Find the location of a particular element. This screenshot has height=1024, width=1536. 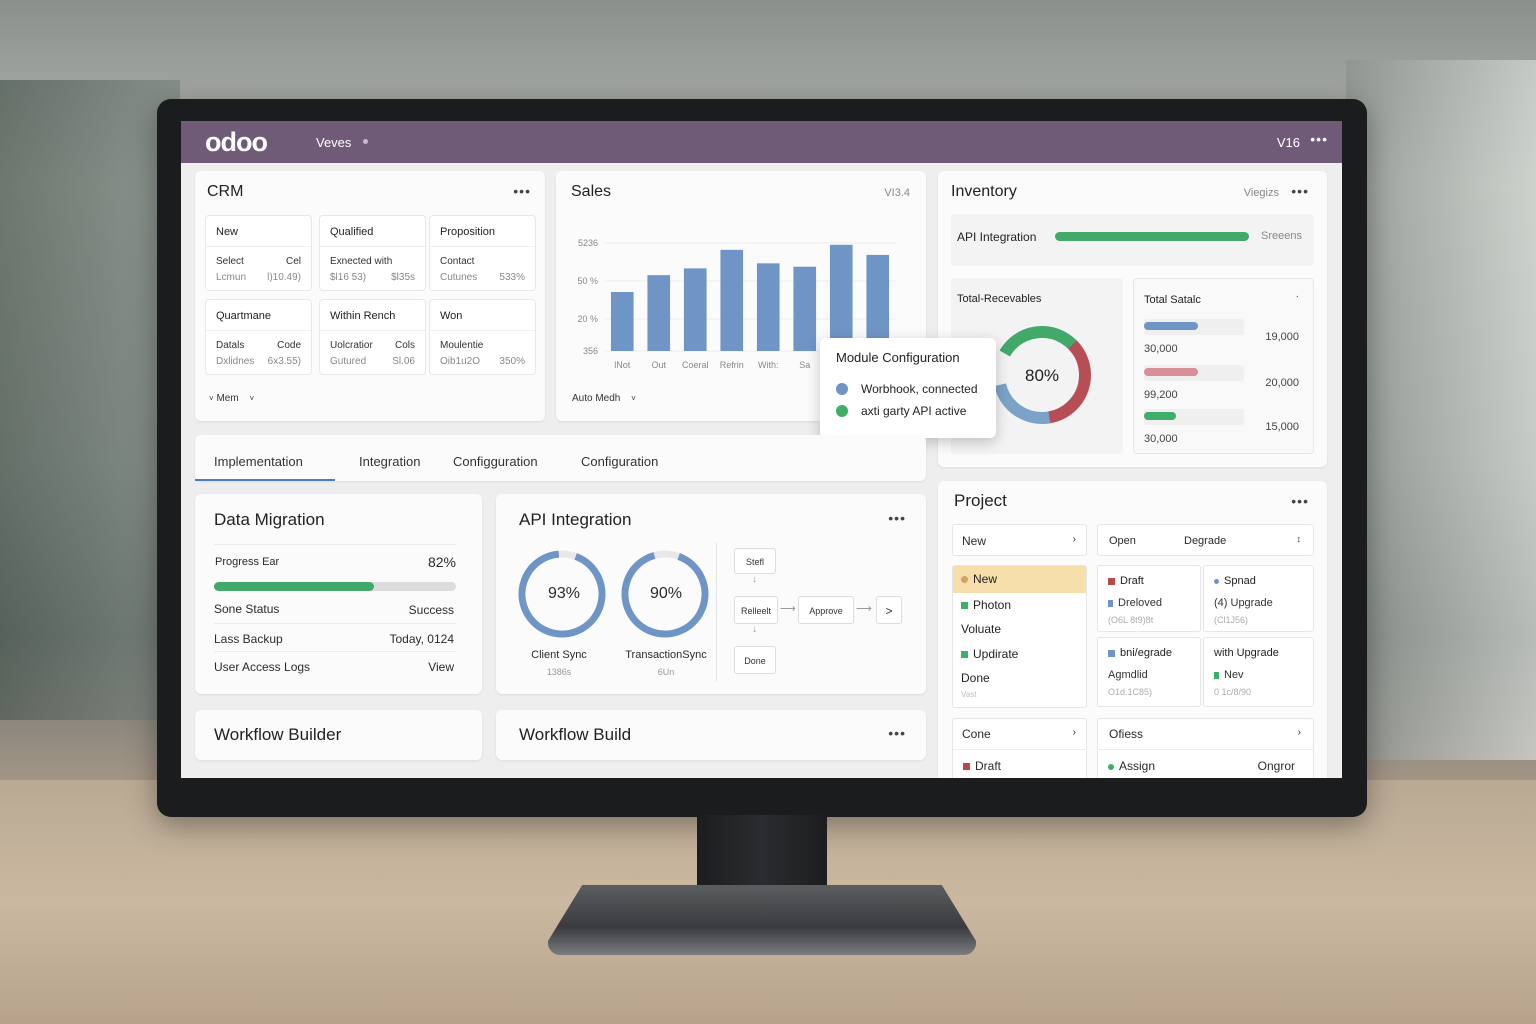

total-row-left-value: 30,000 is located at coordinates (1161, 439).